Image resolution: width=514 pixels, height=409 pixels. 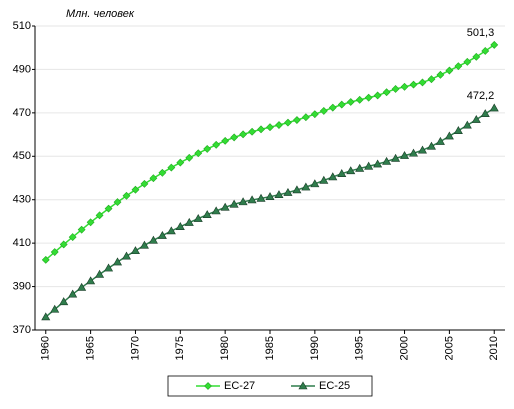 I want to click on legend-marker, so click(x=208, y=386).